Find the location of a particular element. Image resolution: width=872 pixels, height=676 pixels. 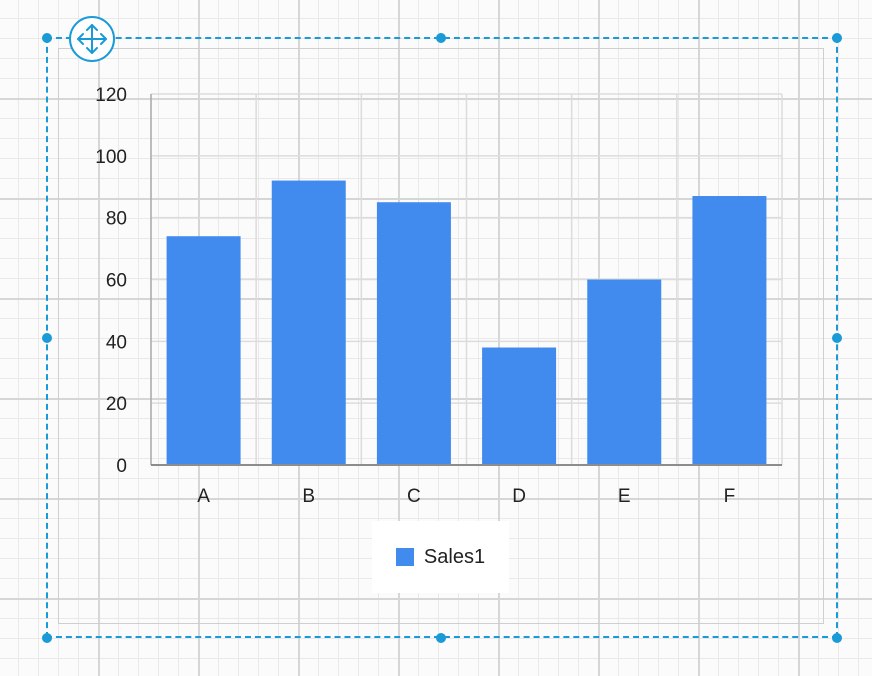

y-tick-label: 80 is located at coordinates (116, 219).